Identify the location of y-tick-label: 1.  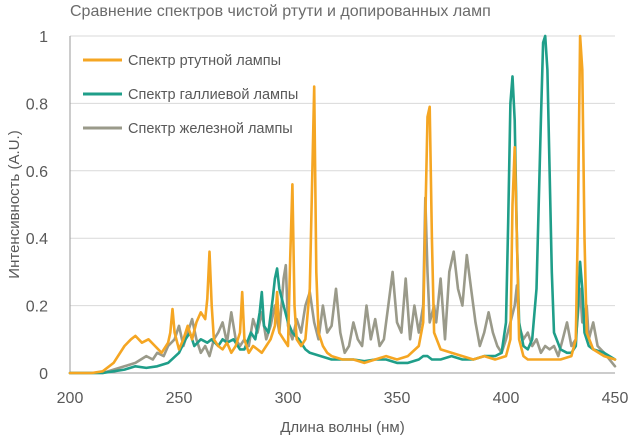
(43, 37).